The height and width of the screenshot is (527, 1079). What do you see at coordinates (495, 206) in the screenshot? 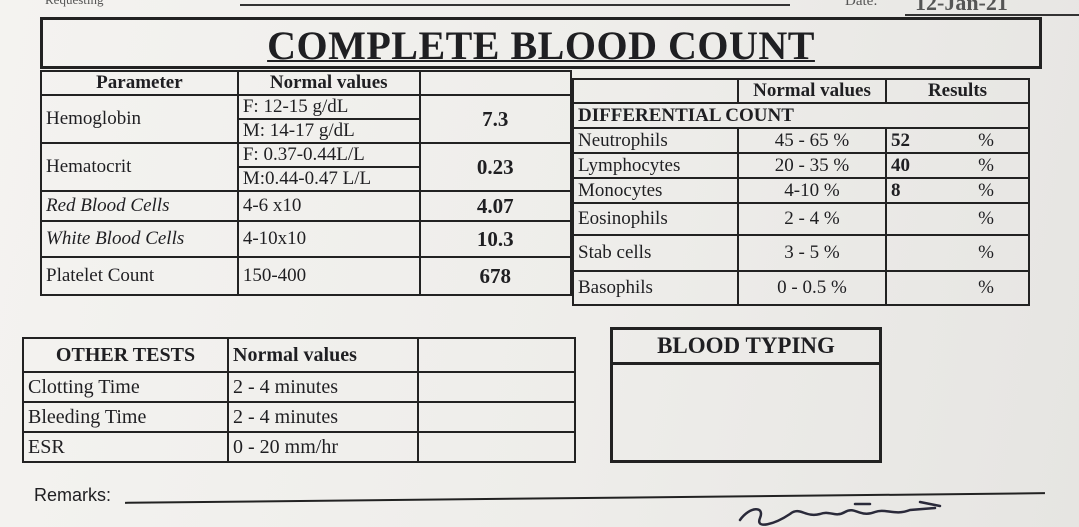
I see `result-value: 4.07` at bounding box center [495, 206].